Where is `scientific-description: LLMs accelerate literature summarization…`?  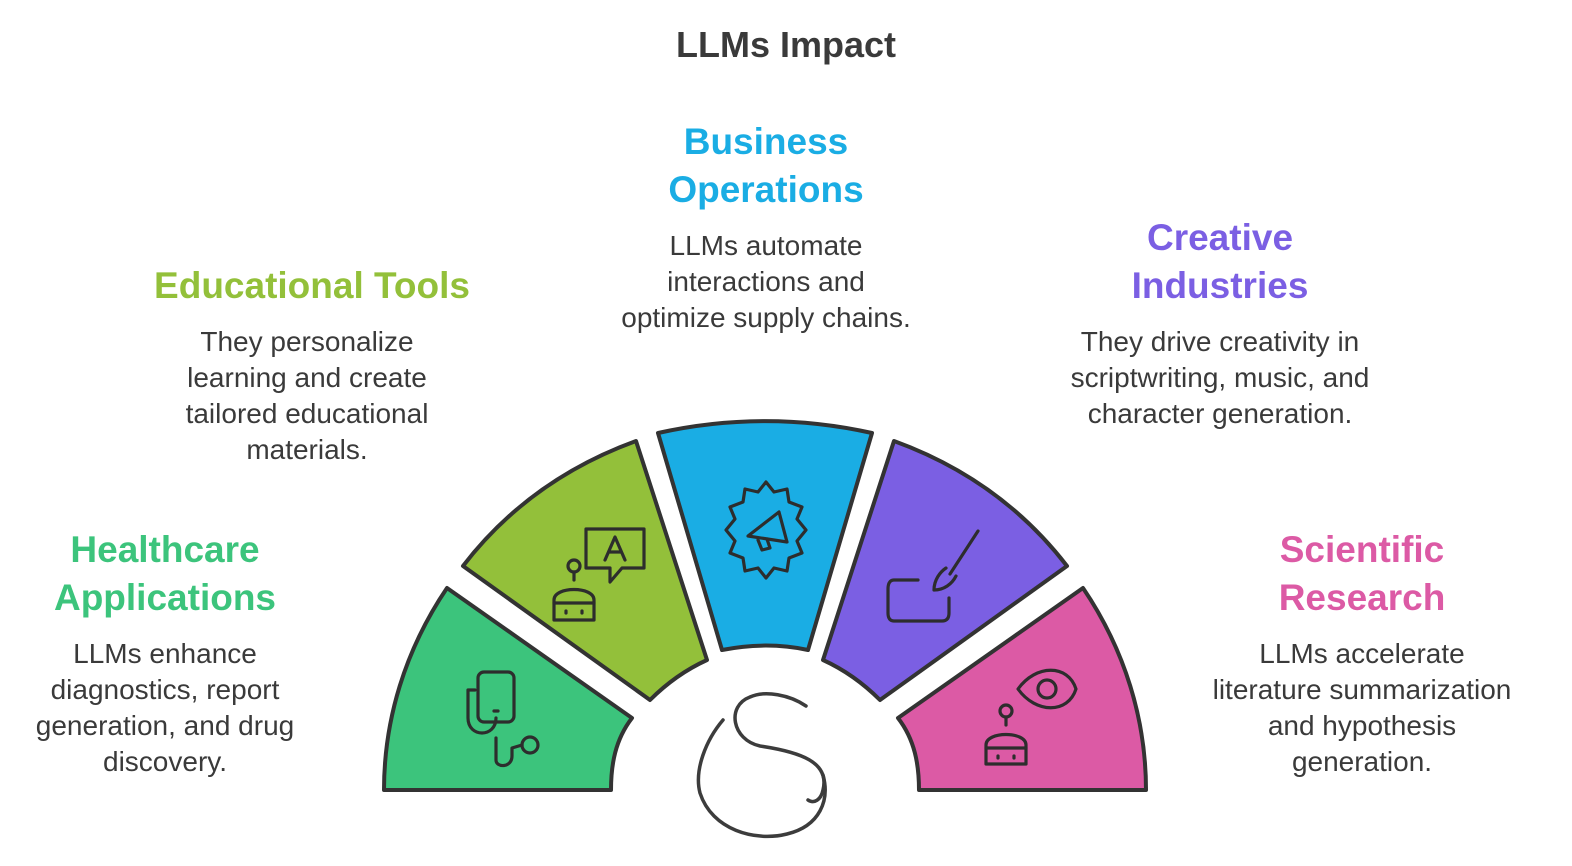
scientific-description: LLMs accelerate literature summarization… is located at coordinates (1362, 707).